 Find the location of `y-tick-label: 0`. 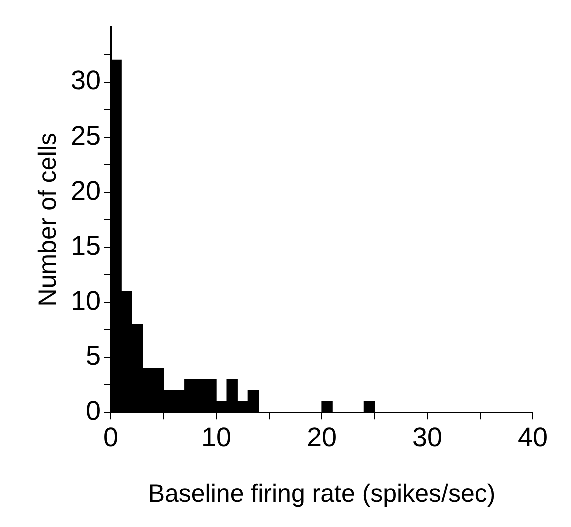

y-tick-label: 0 is located at coordinates (94, 411).